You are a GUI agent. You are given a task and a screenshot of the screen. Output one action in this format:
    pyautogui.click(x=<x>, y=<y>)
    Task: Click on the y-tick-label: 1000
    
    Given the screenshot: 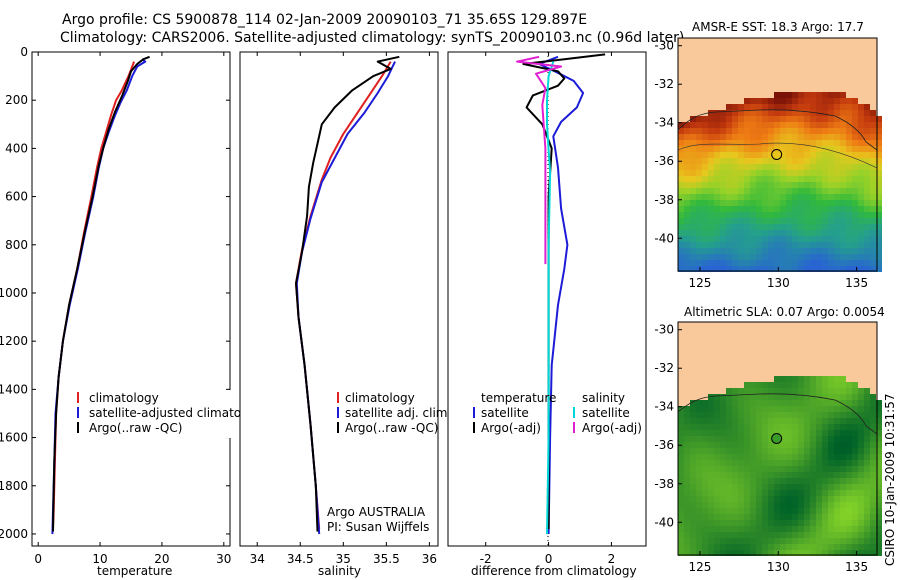 What is the action you would take?
    pyautogui.click(x=14, y=293)
    